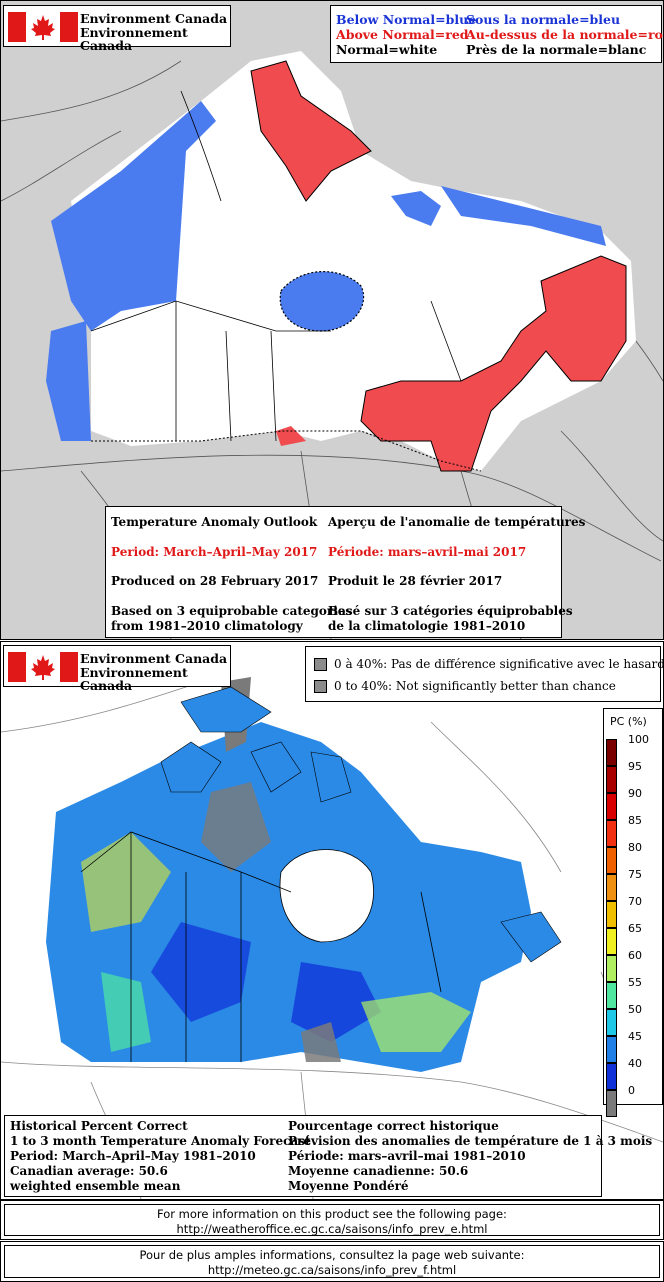  I want to click on color-scale-label: 70, so click(635, 901).